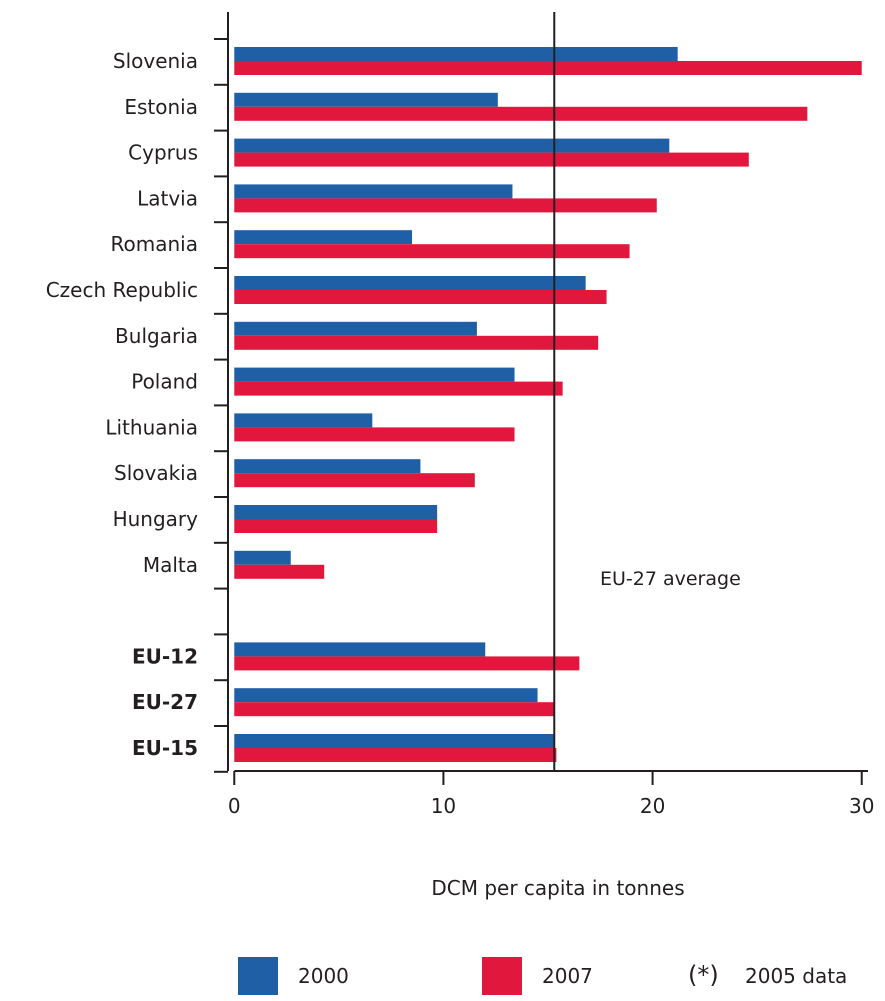 The width and height of the screenshot is (885, 1001). Describe the element at coordinates (416, 342) in the screenshot. I see `bar-2007-bulgaria` at that location.